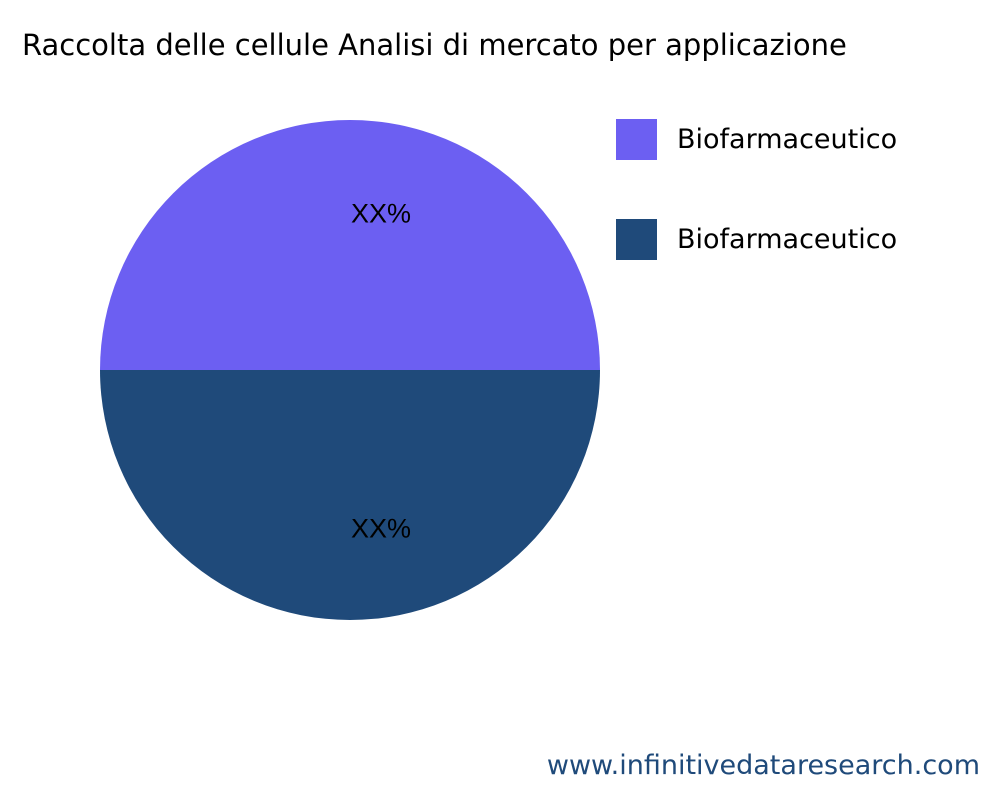  What do you see at coordinates (763, 765) in the screenshot?
I see `watermark: www.infinitivedataresearch.com` at bounding box center [763, 765].